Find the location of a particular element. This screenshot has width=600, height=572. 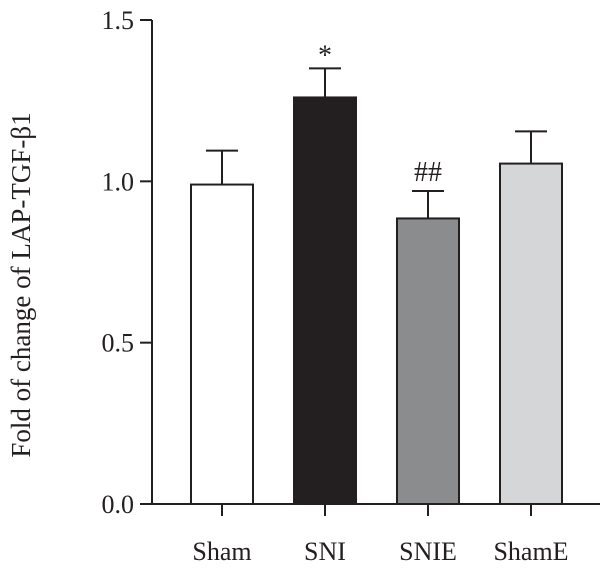

y-tick-label: 0.0 is located at coordinates (118, 504).